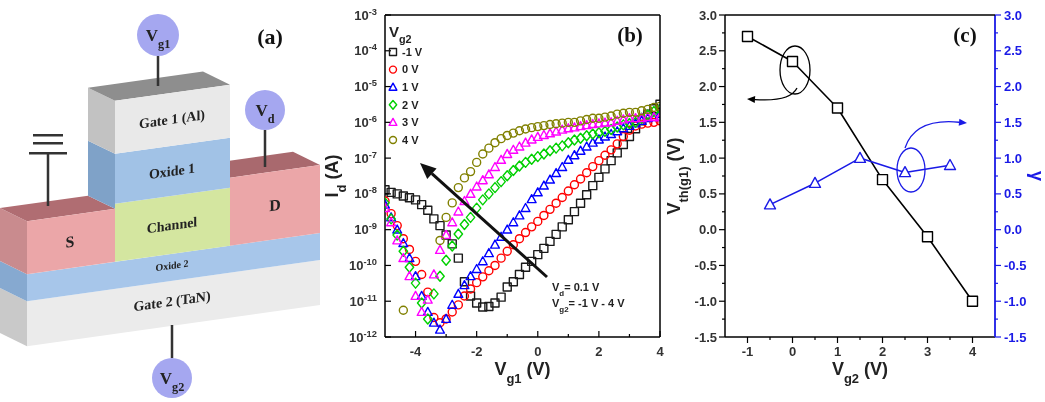  What do you see at coordinates (265, 113) in the screenshot?
I see `text: V$_{d}$` at bounding box center [265, 113].